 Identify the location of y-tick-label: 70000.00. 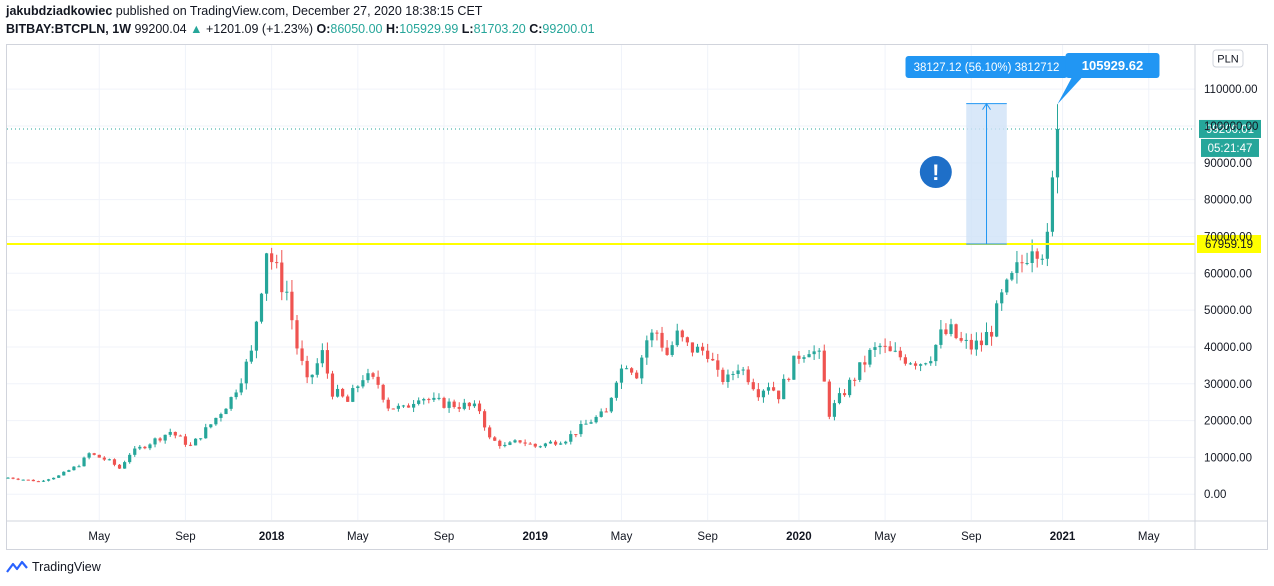
(1228, 237).